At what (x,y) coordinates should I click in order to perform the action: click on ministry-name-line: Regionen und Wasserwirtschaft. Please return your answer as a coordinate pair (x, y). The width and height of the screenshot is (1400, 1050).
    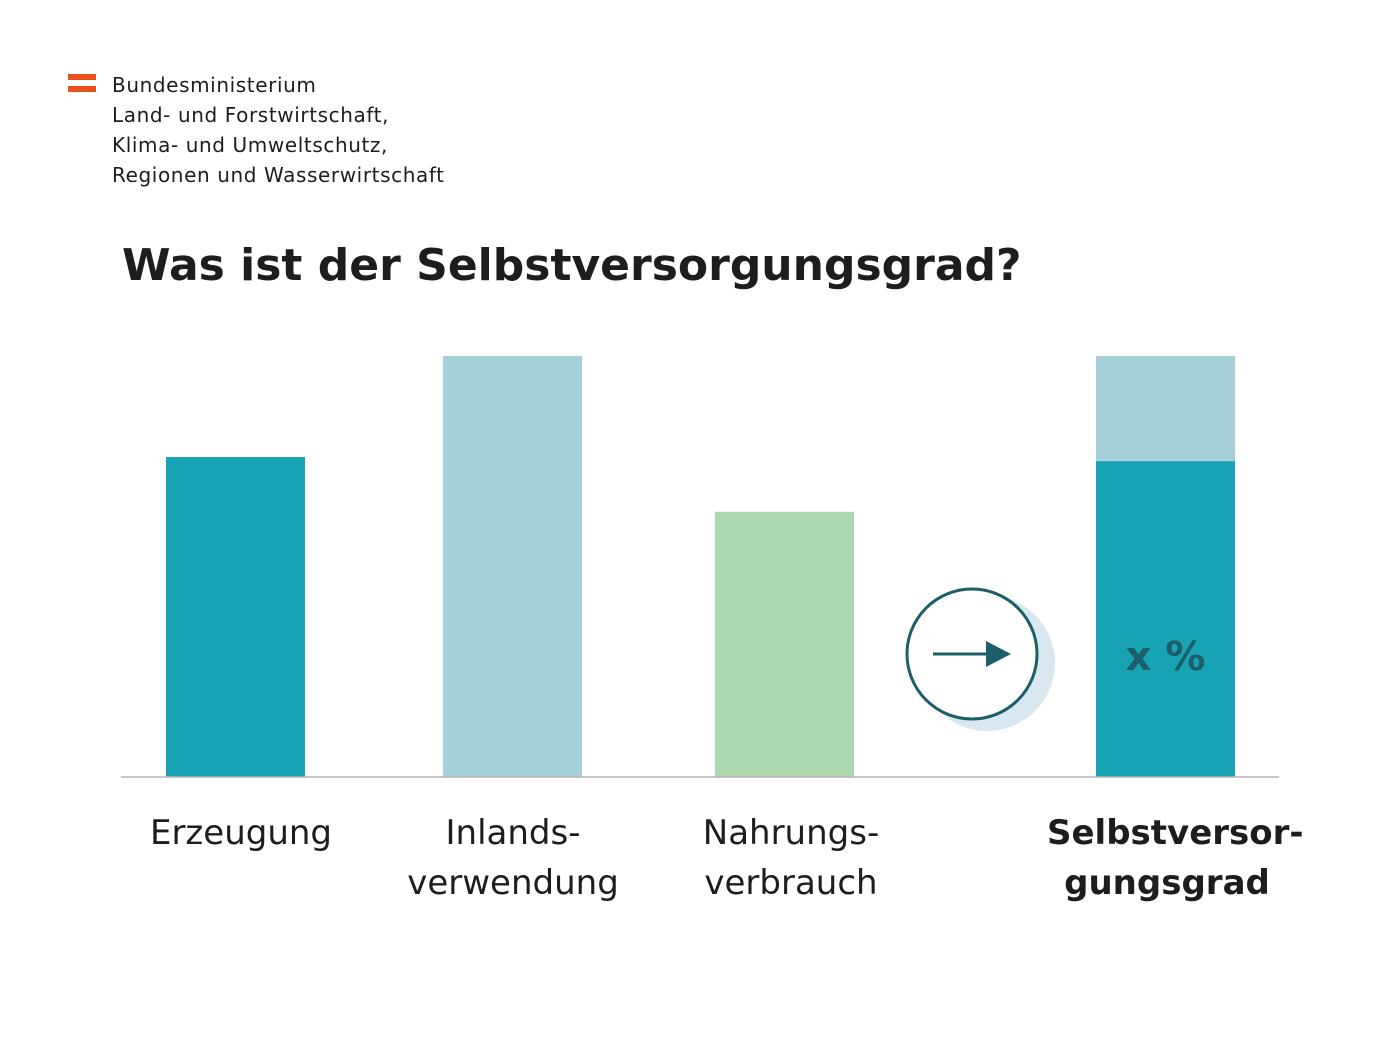
    Looking at the image, I should click on (278, 175).